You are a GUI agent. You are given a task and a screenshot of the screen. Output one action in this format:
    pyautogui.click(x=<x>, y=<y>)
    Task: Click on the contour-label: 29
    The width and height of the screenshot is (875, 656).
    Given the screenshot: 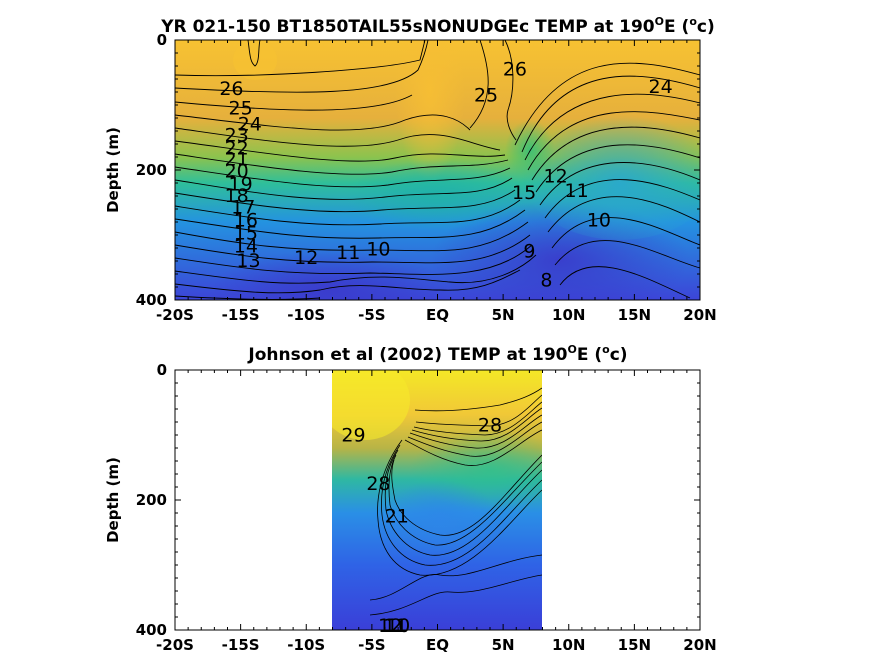 What is the action you would take?
    pyautogui.click(x=353, y=435)
    